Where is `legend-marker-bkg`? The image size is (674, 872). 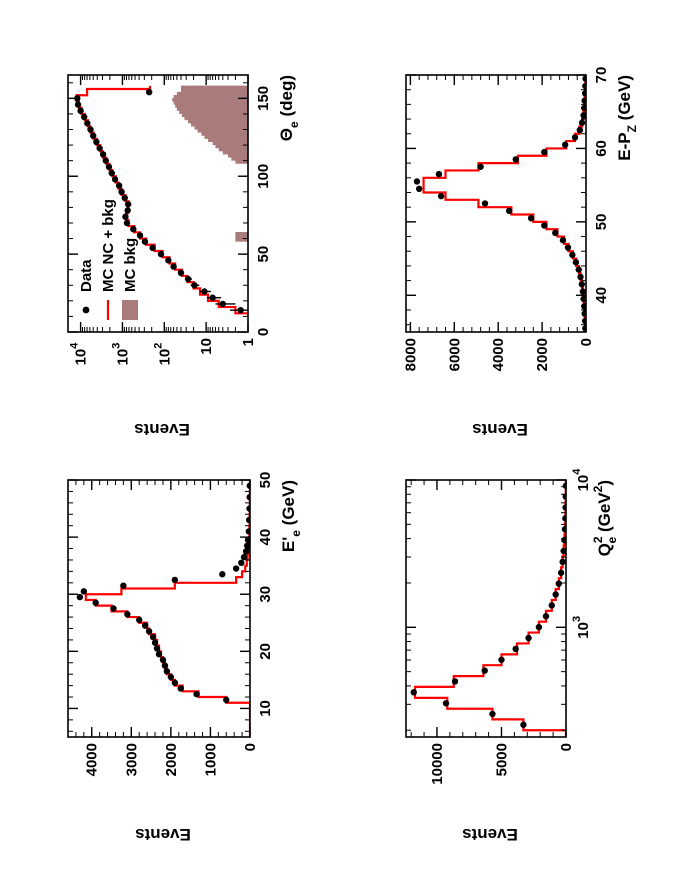 legend-marker-bkg is located at coordinates (130, 310).